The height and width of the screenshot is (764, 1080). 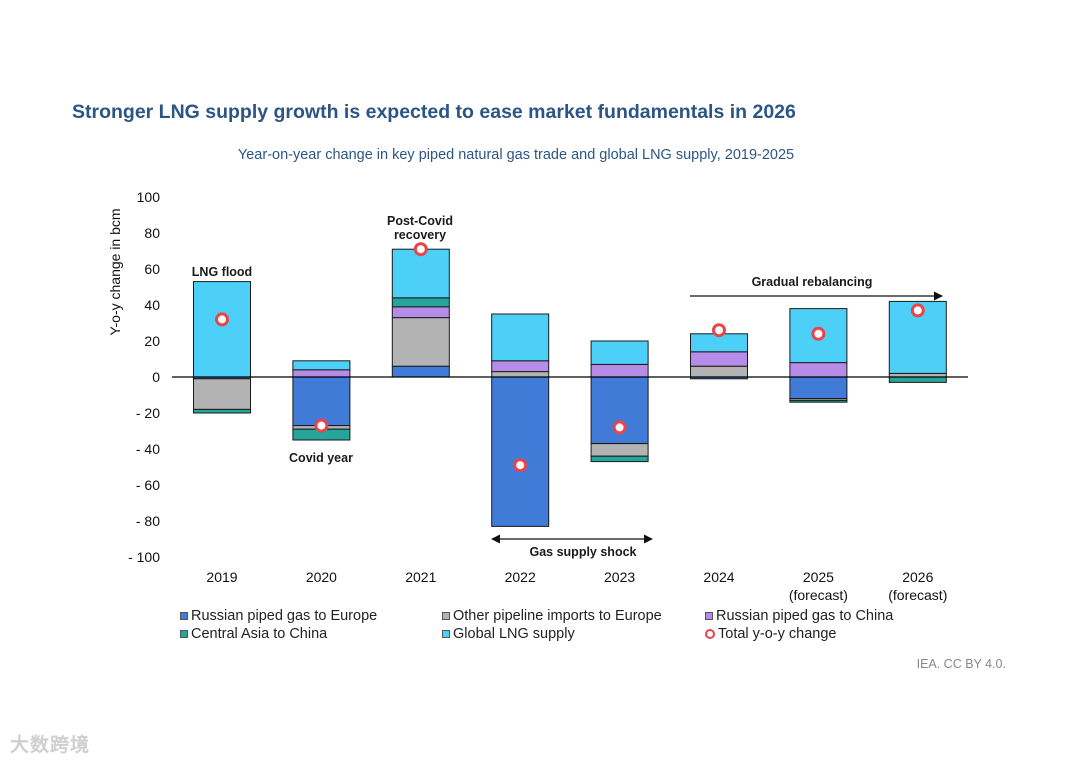 I want to click on y-tick-label: 100, so click(x=149, y=197).